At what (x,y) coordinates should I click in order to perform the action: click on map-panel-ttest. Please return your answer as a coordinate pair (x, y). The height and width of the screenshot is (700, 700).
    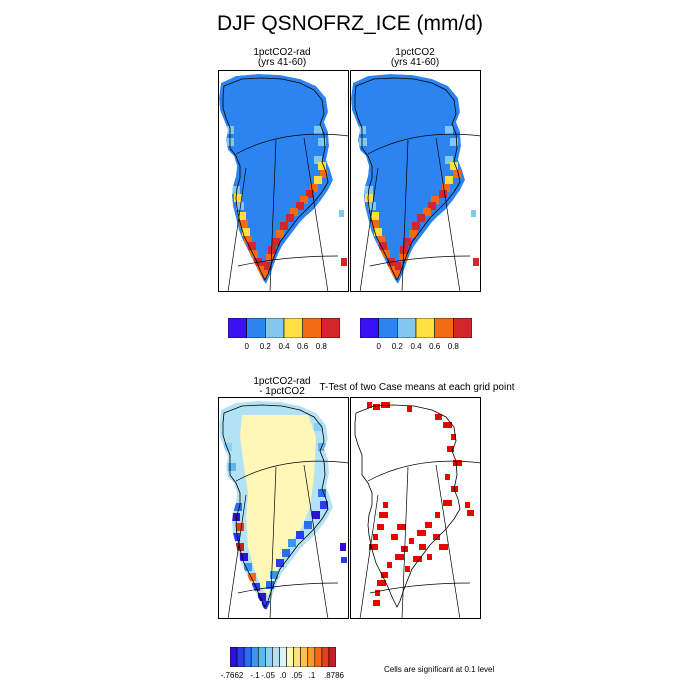
    Looking at the image, I should click on (415, 508).